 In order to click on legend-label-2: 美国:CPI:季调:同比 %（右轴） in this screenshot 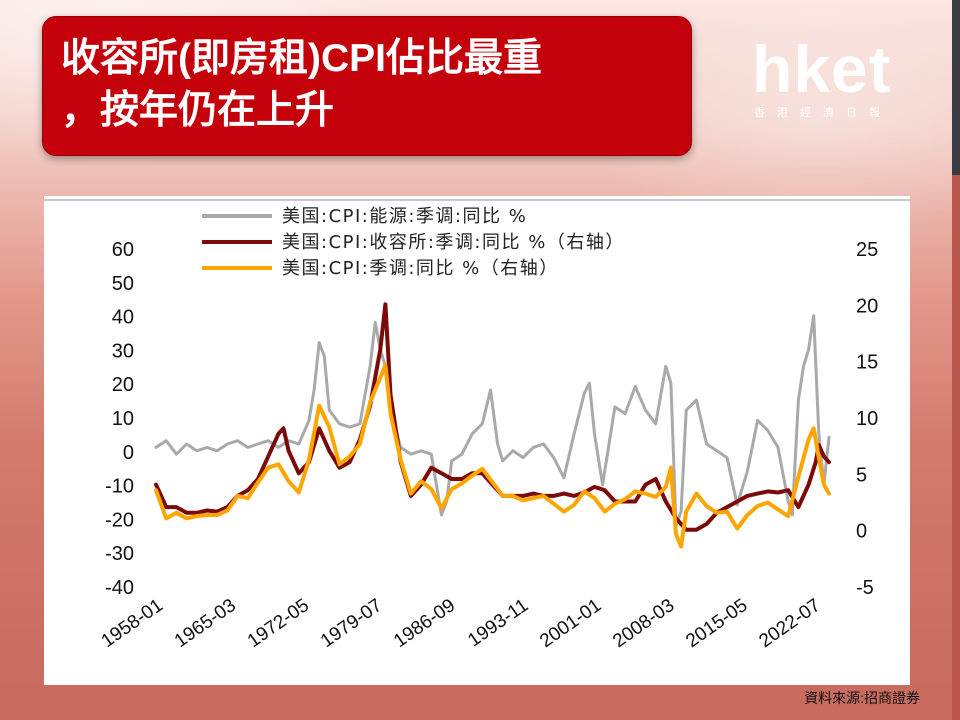, I will do `click(420, 268)`.